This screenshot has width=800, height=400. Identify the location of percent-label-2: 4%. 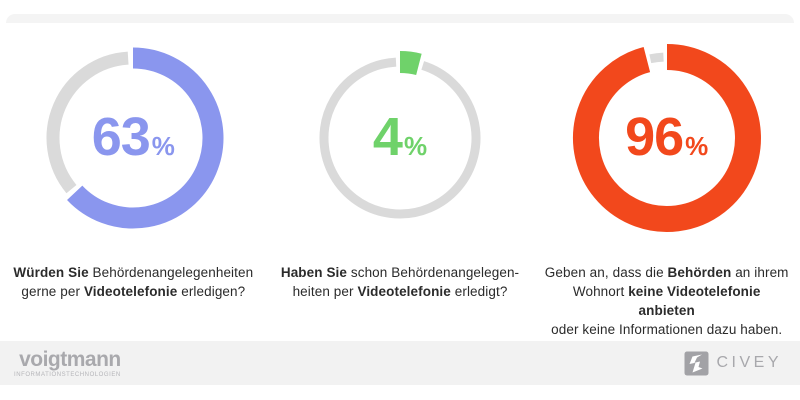
(400, 137).